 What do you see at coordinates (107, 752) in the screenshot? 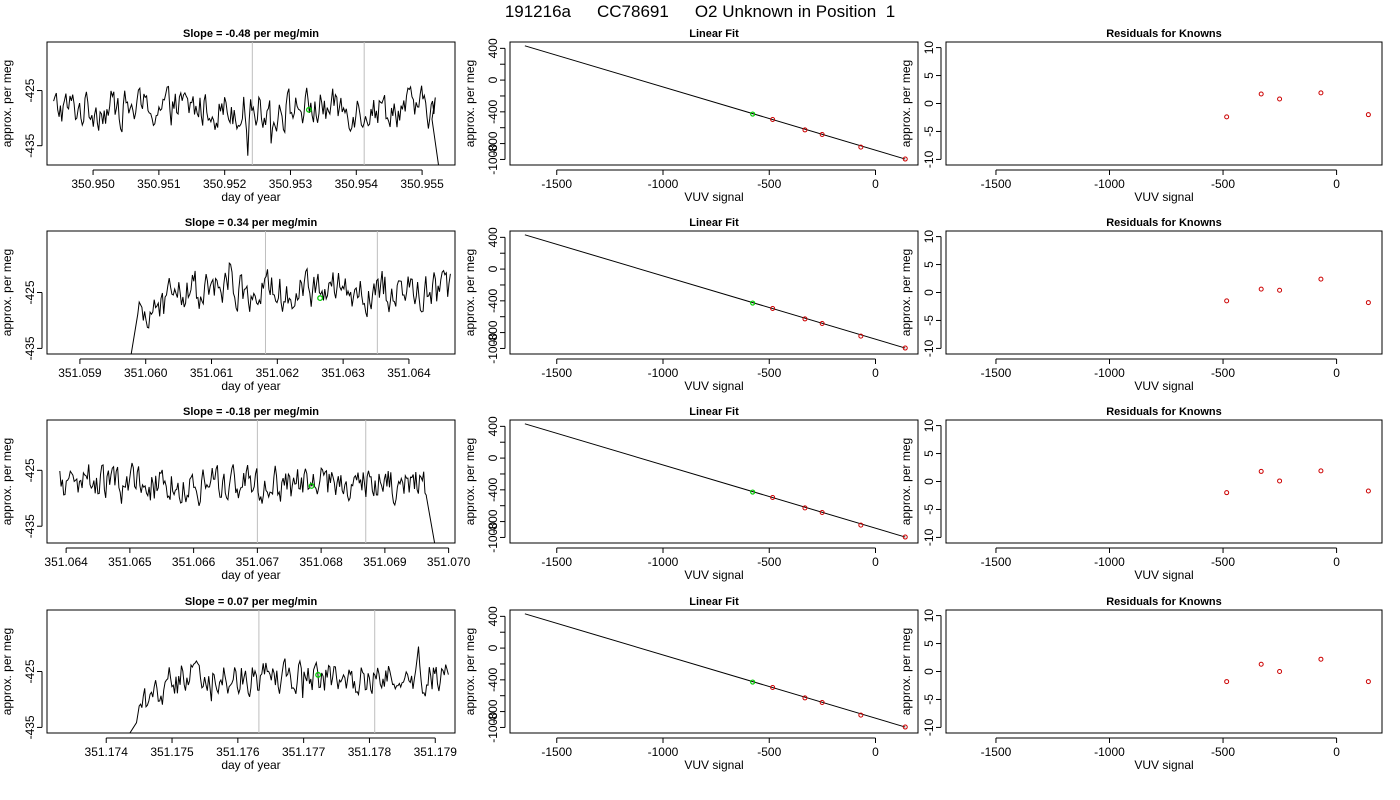
I see `x-tick-label: 351.174` at bounding box center [107, 752].